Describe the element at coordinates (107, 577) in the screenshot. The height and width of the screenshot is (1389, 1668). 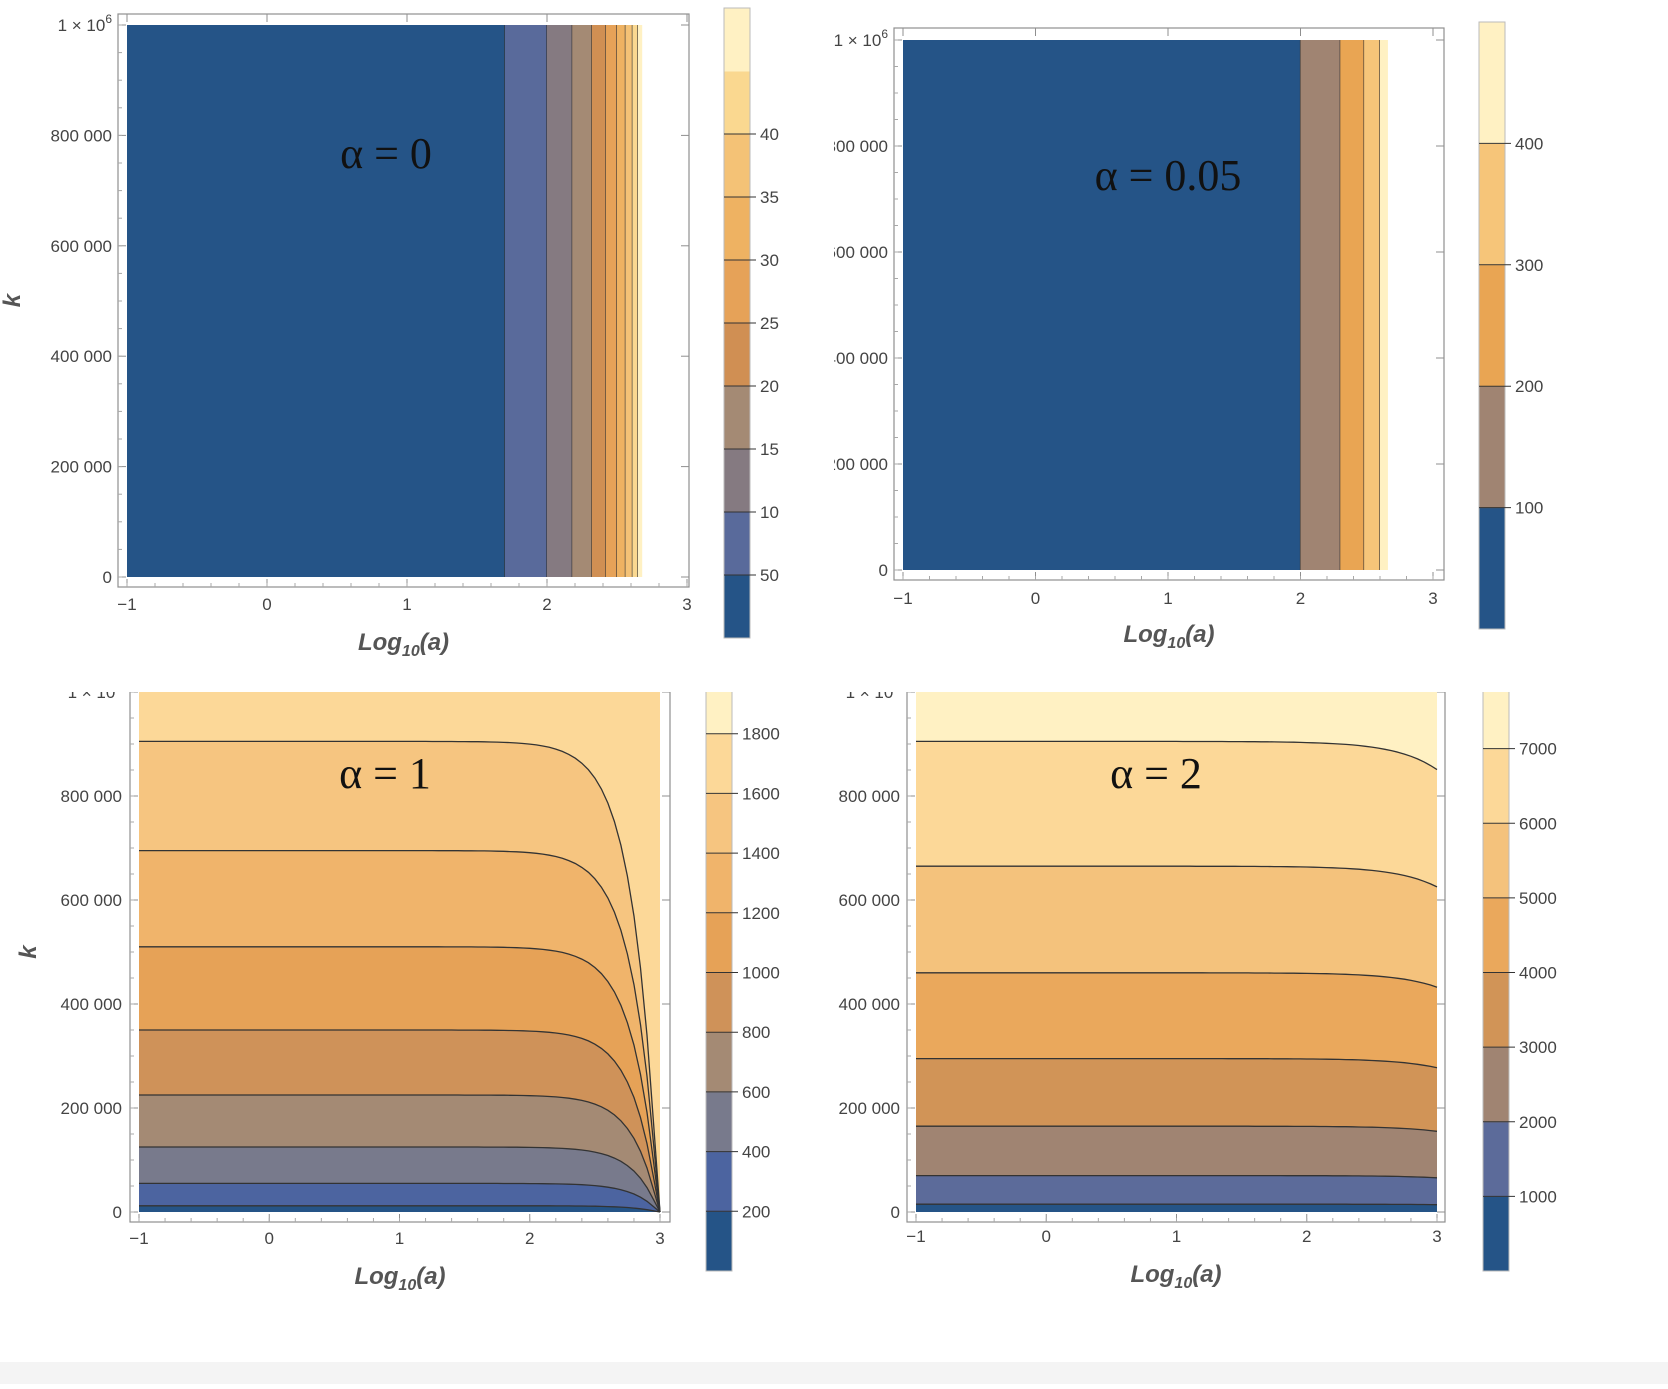
I see `y-tick-label: 0` at that location.